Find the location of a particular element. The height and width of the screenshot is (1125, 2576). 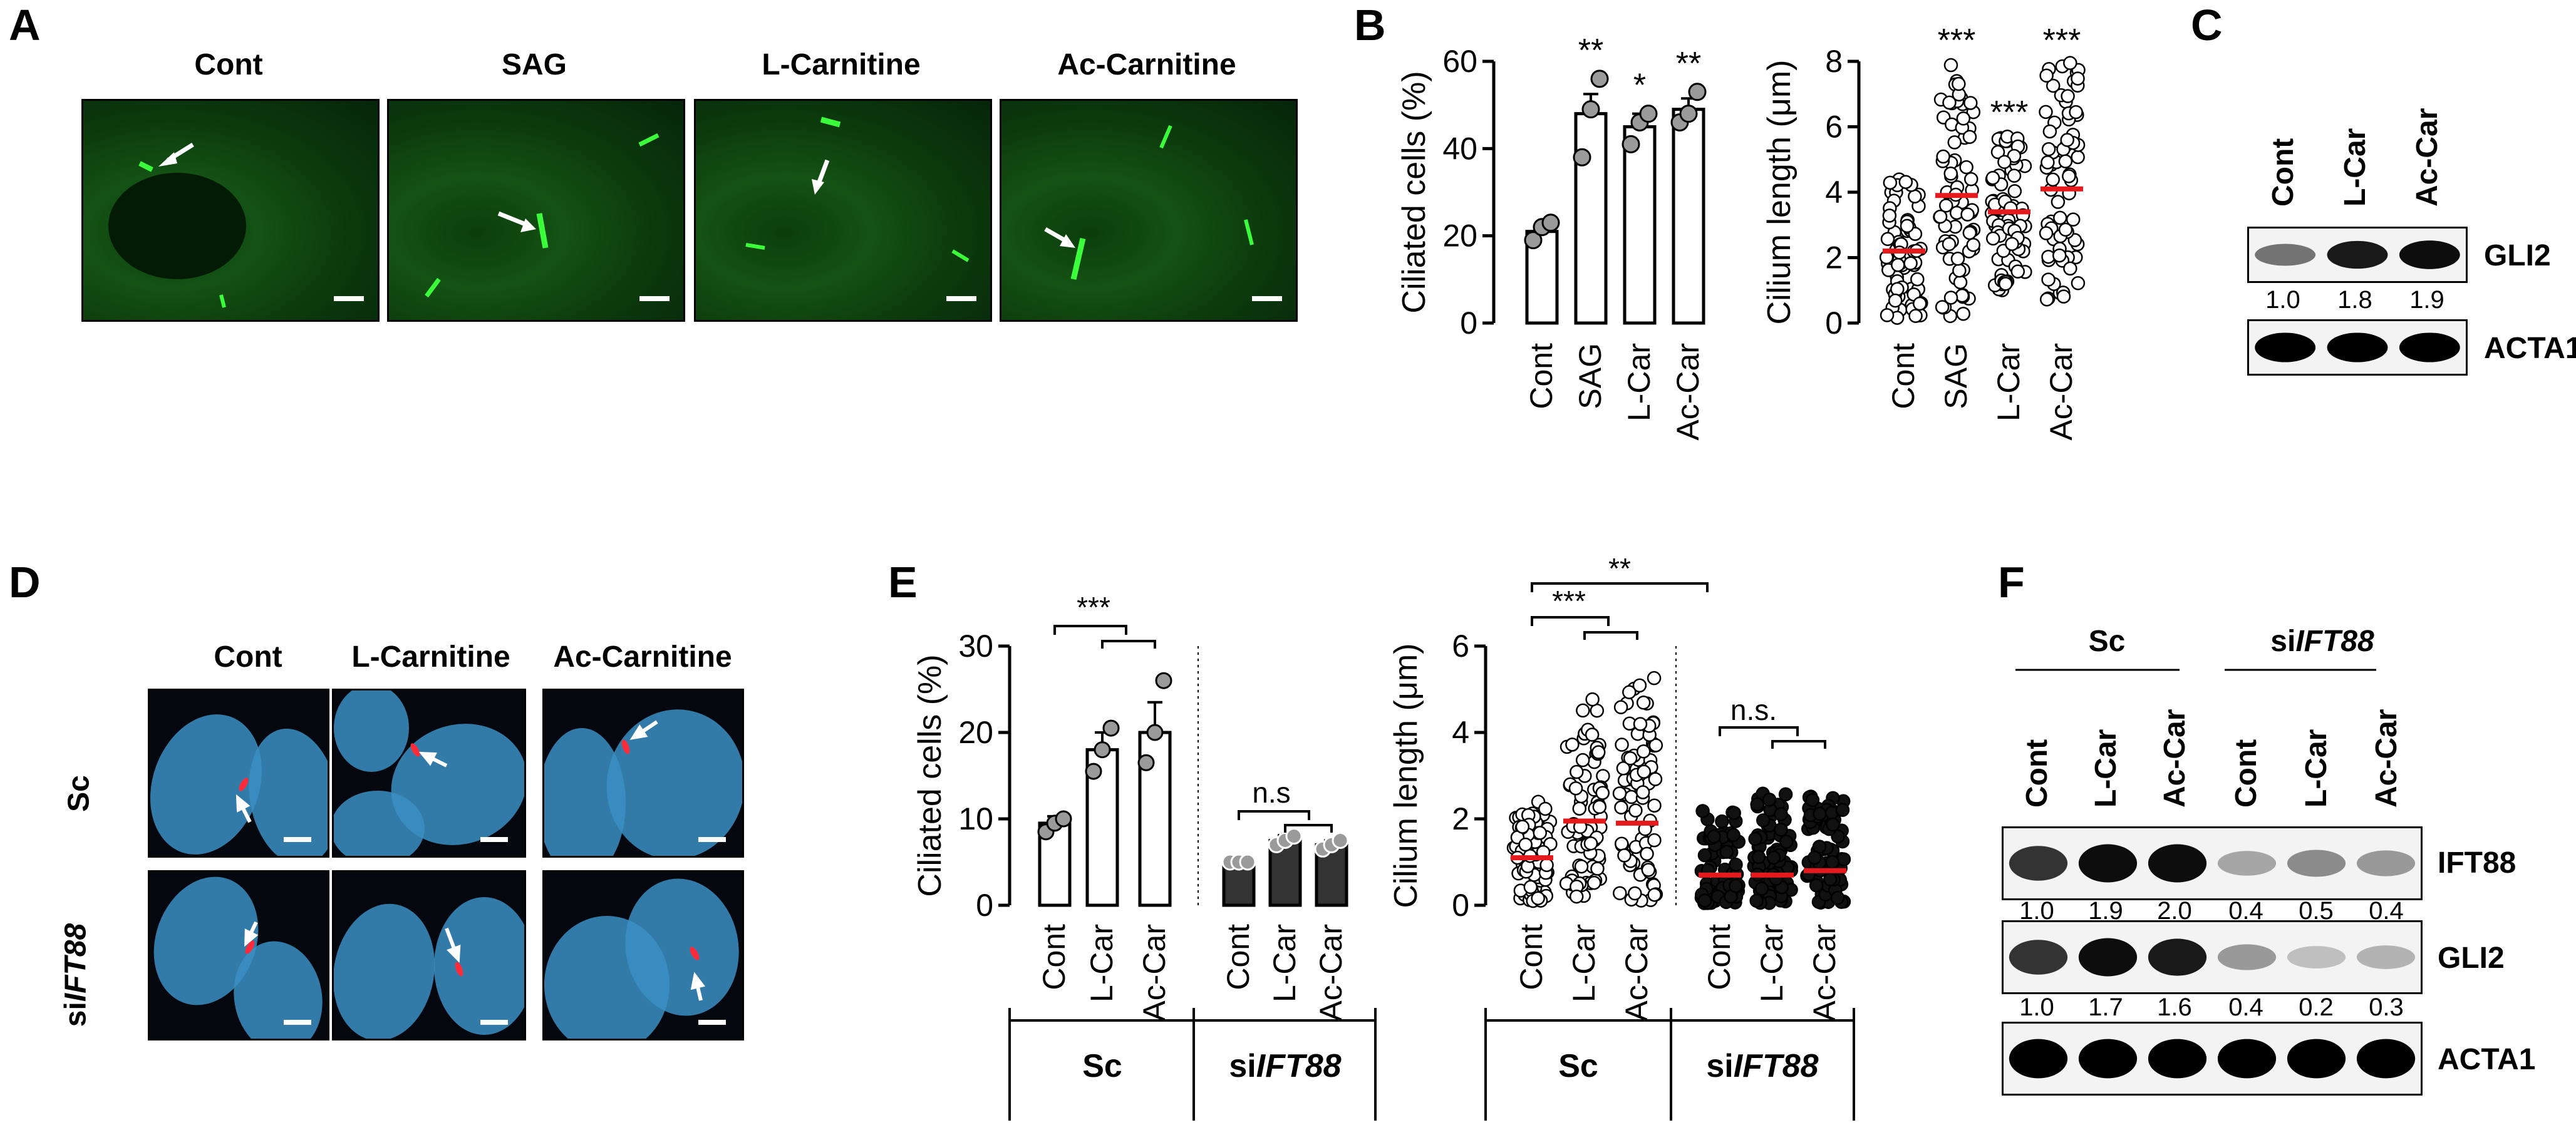

blot-c-acta1 is located at coordinates (2357, 347).